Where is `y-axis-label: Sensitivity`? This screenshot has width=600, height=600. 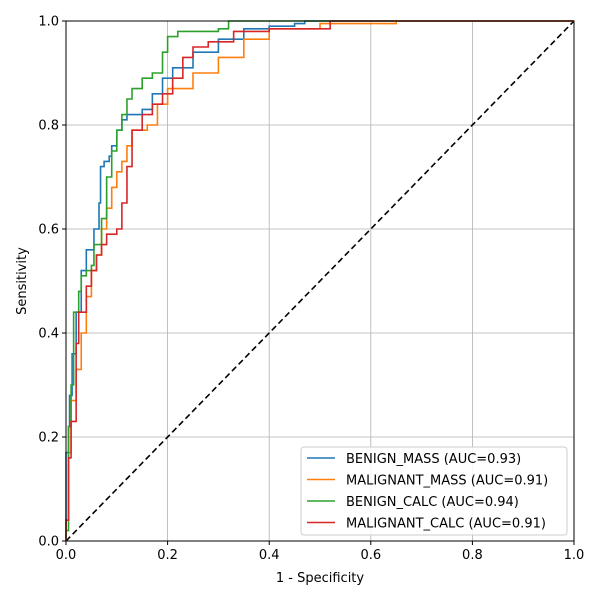
y-axis-label: Sensitivity is located at coordinates (22, 281).